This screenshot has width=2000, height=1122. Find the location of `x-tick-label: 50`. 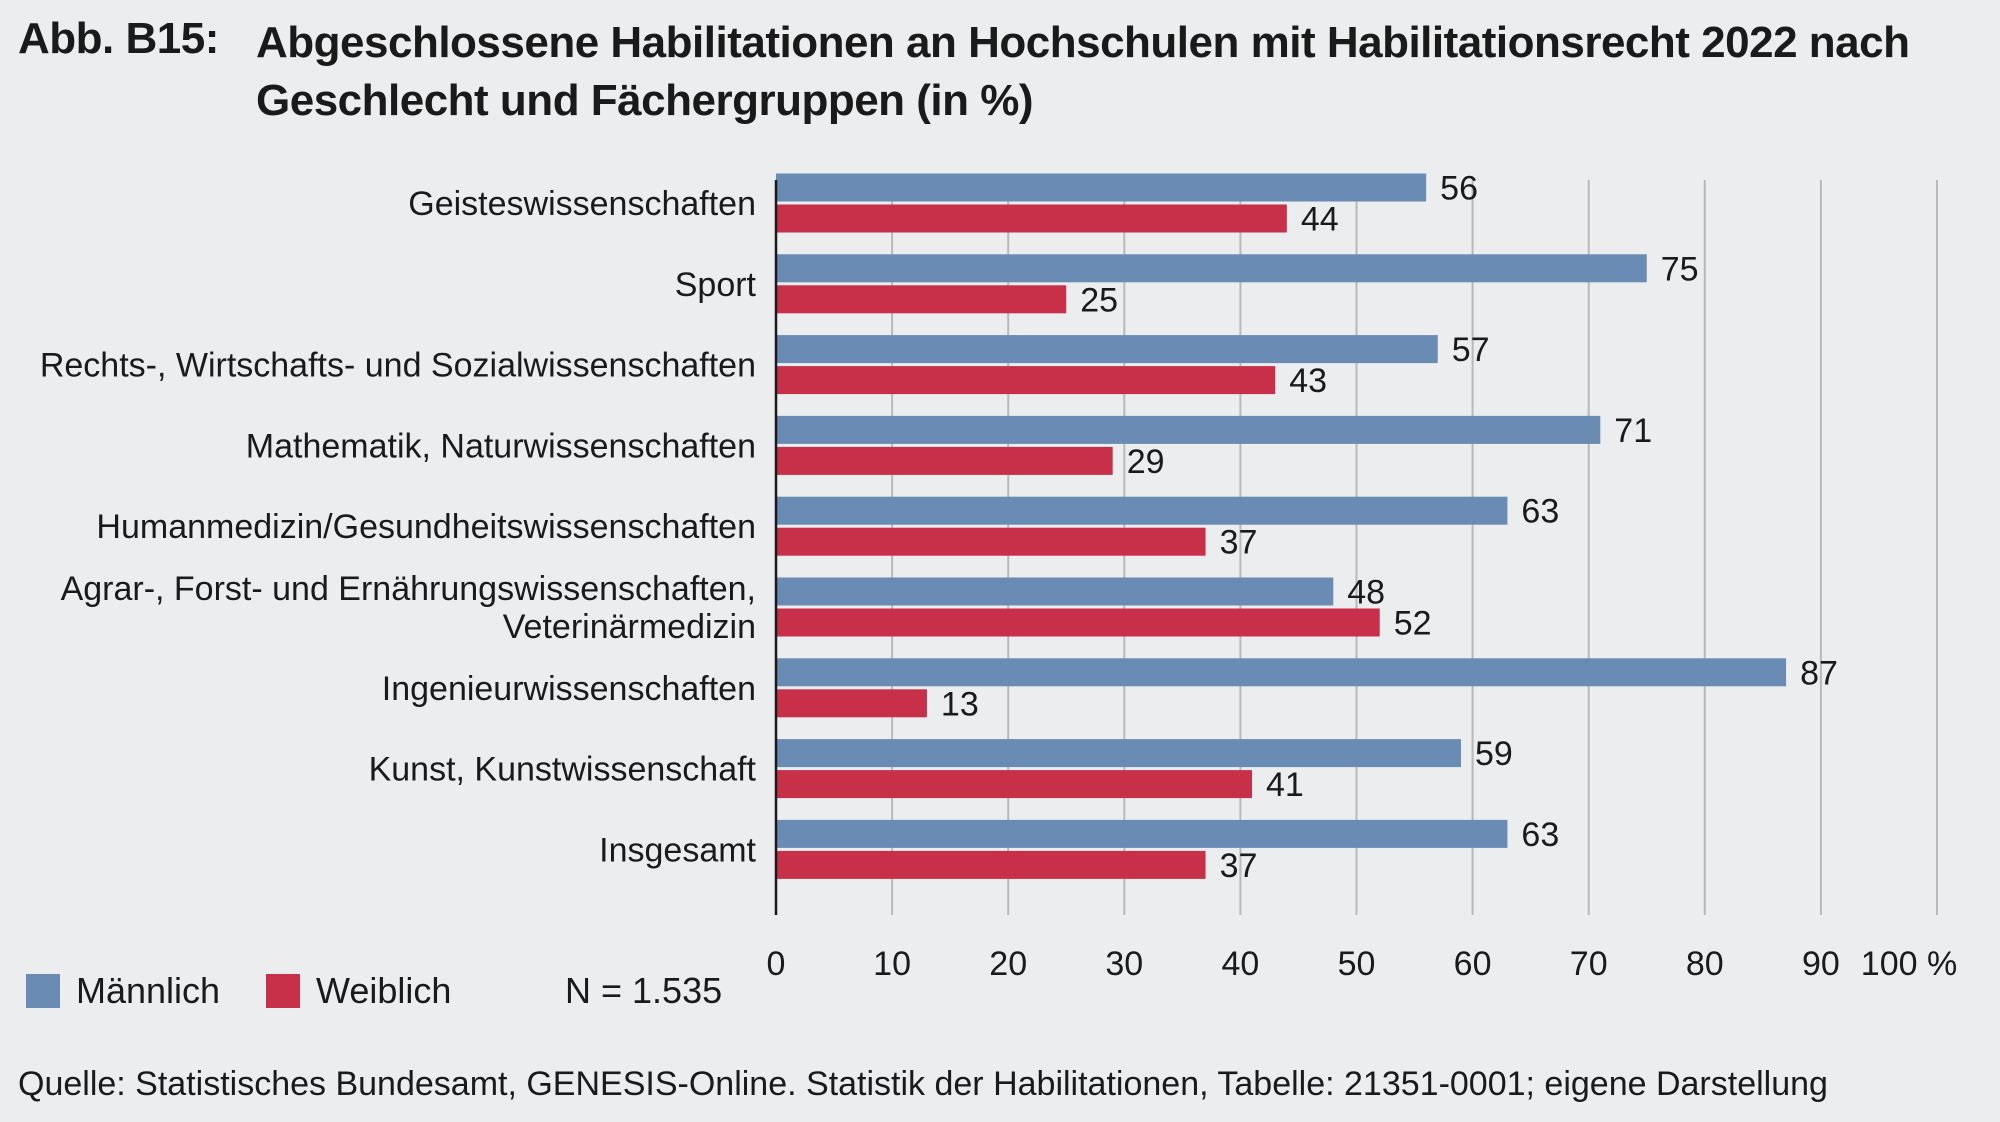

x-tick-label: 50 is located at coordinates (1357, 964).